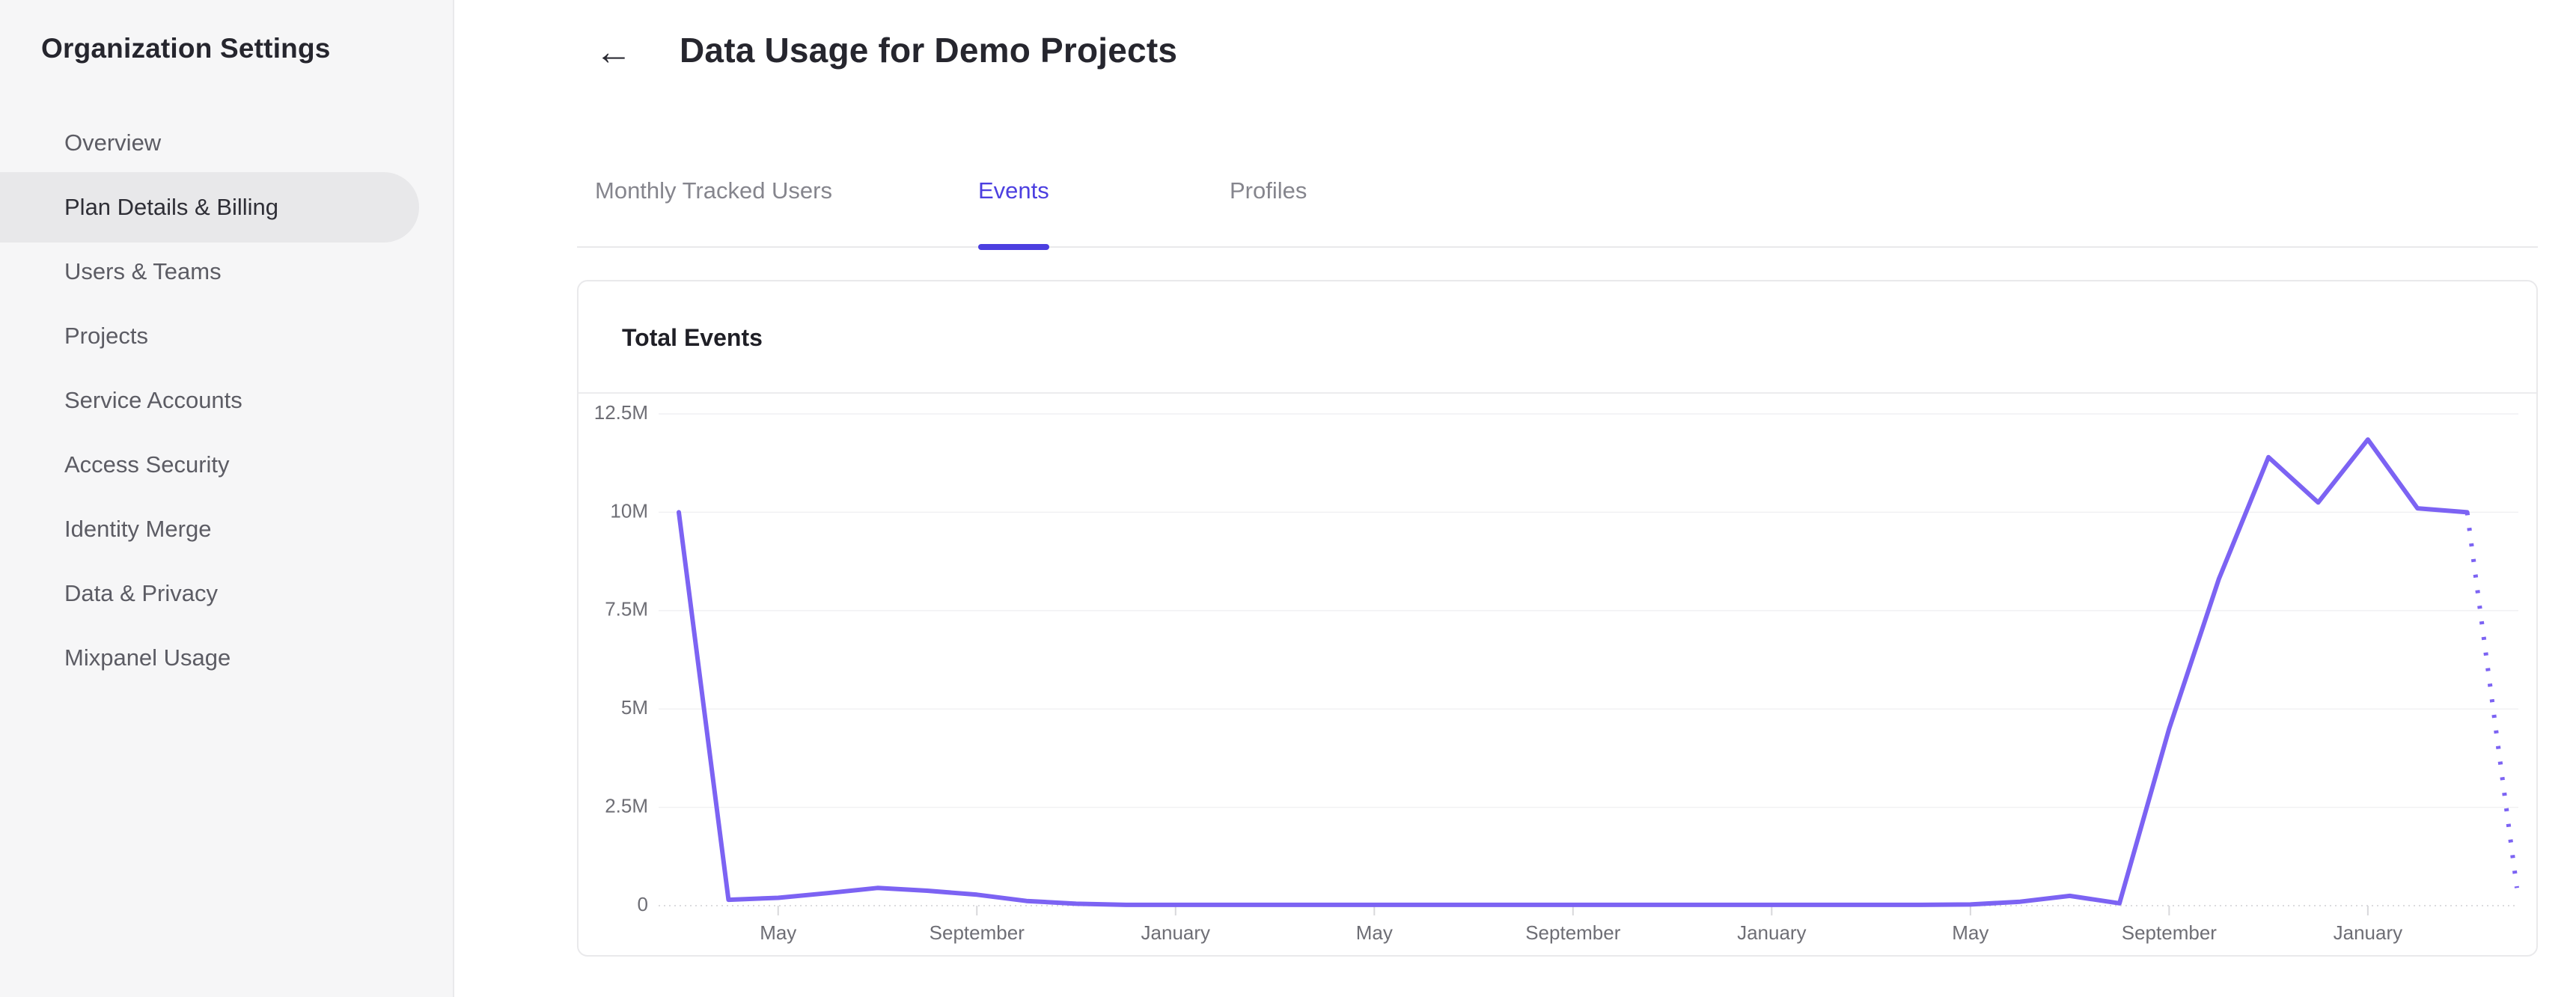  I want to click on tab-monthly-tracked-users: Monthly Tracked Users, so click(713, 190).